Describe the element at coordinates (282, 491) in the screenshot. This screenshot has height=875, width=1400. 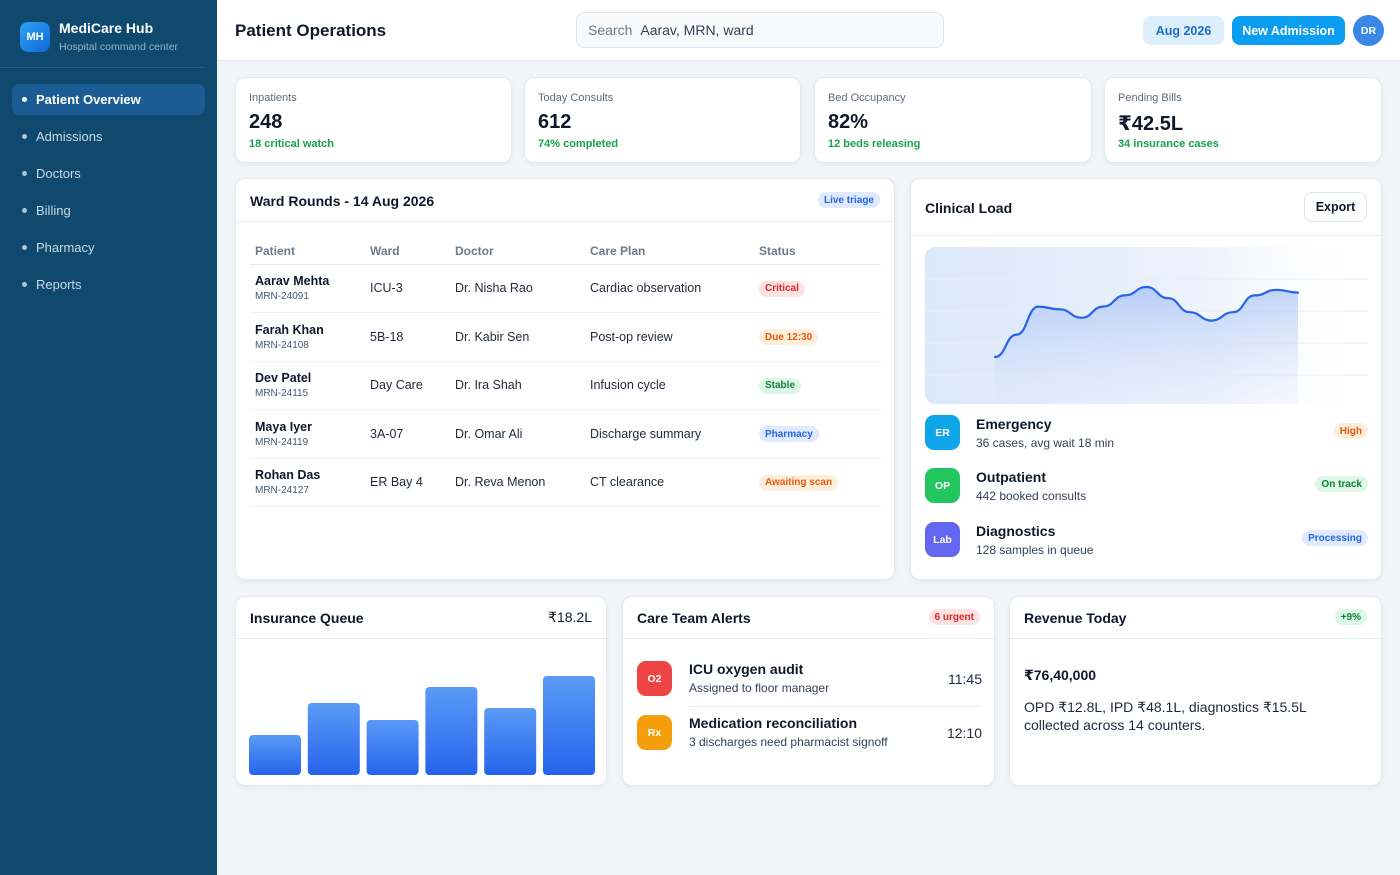
I see `patient-mrn: MRN-24127` at that location.